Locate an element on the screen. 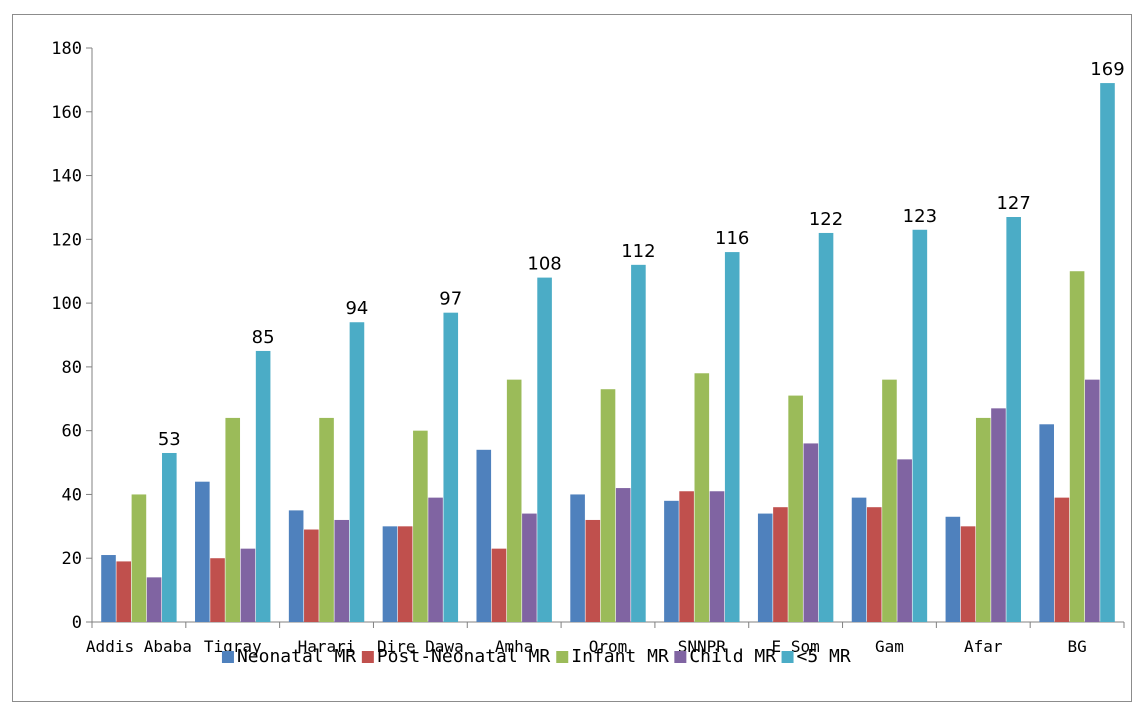 Image resolution: width=1141 pixels, height=706 pixels. y-tick-label: 80 is located at coordinates (72, 368).